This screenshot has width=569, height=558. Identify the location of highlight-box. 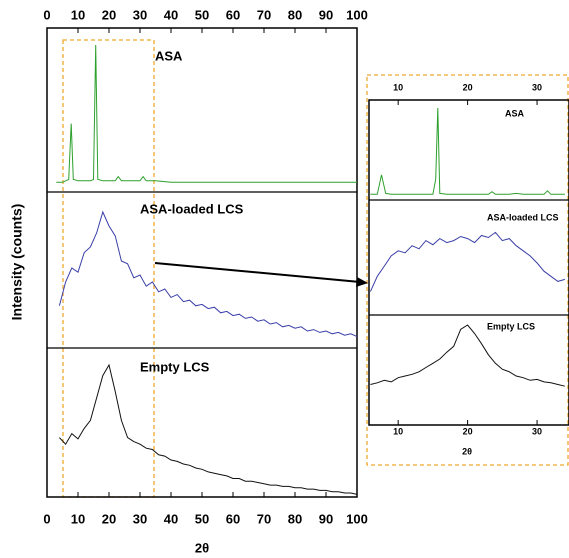
(108, 268).